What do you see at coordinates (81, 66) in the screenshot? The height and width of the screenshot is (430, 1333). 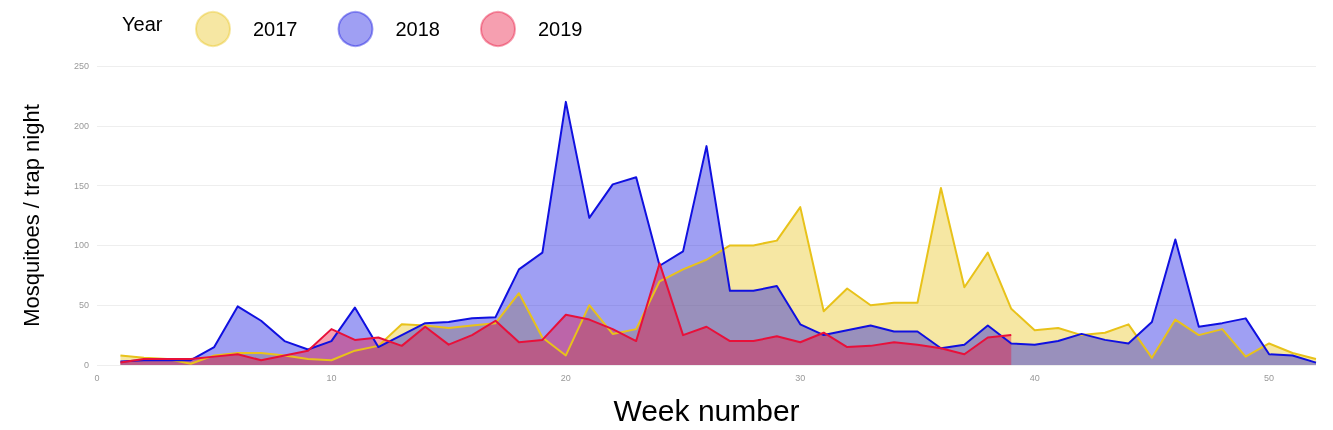 I see `y-tick-label: 250` at bounding box center [81, 66].